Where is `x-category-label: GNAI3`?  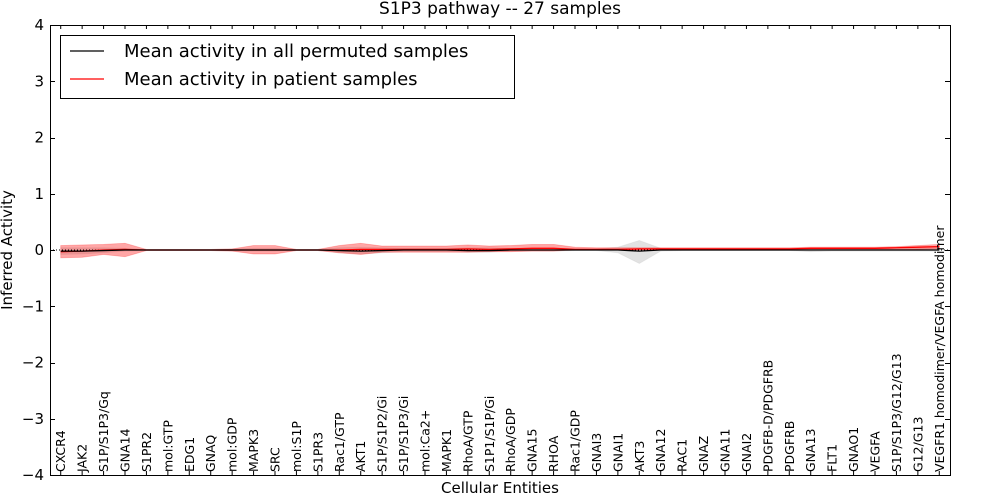 x-category-label: GNAI3 is located at coordinates (596, 452).